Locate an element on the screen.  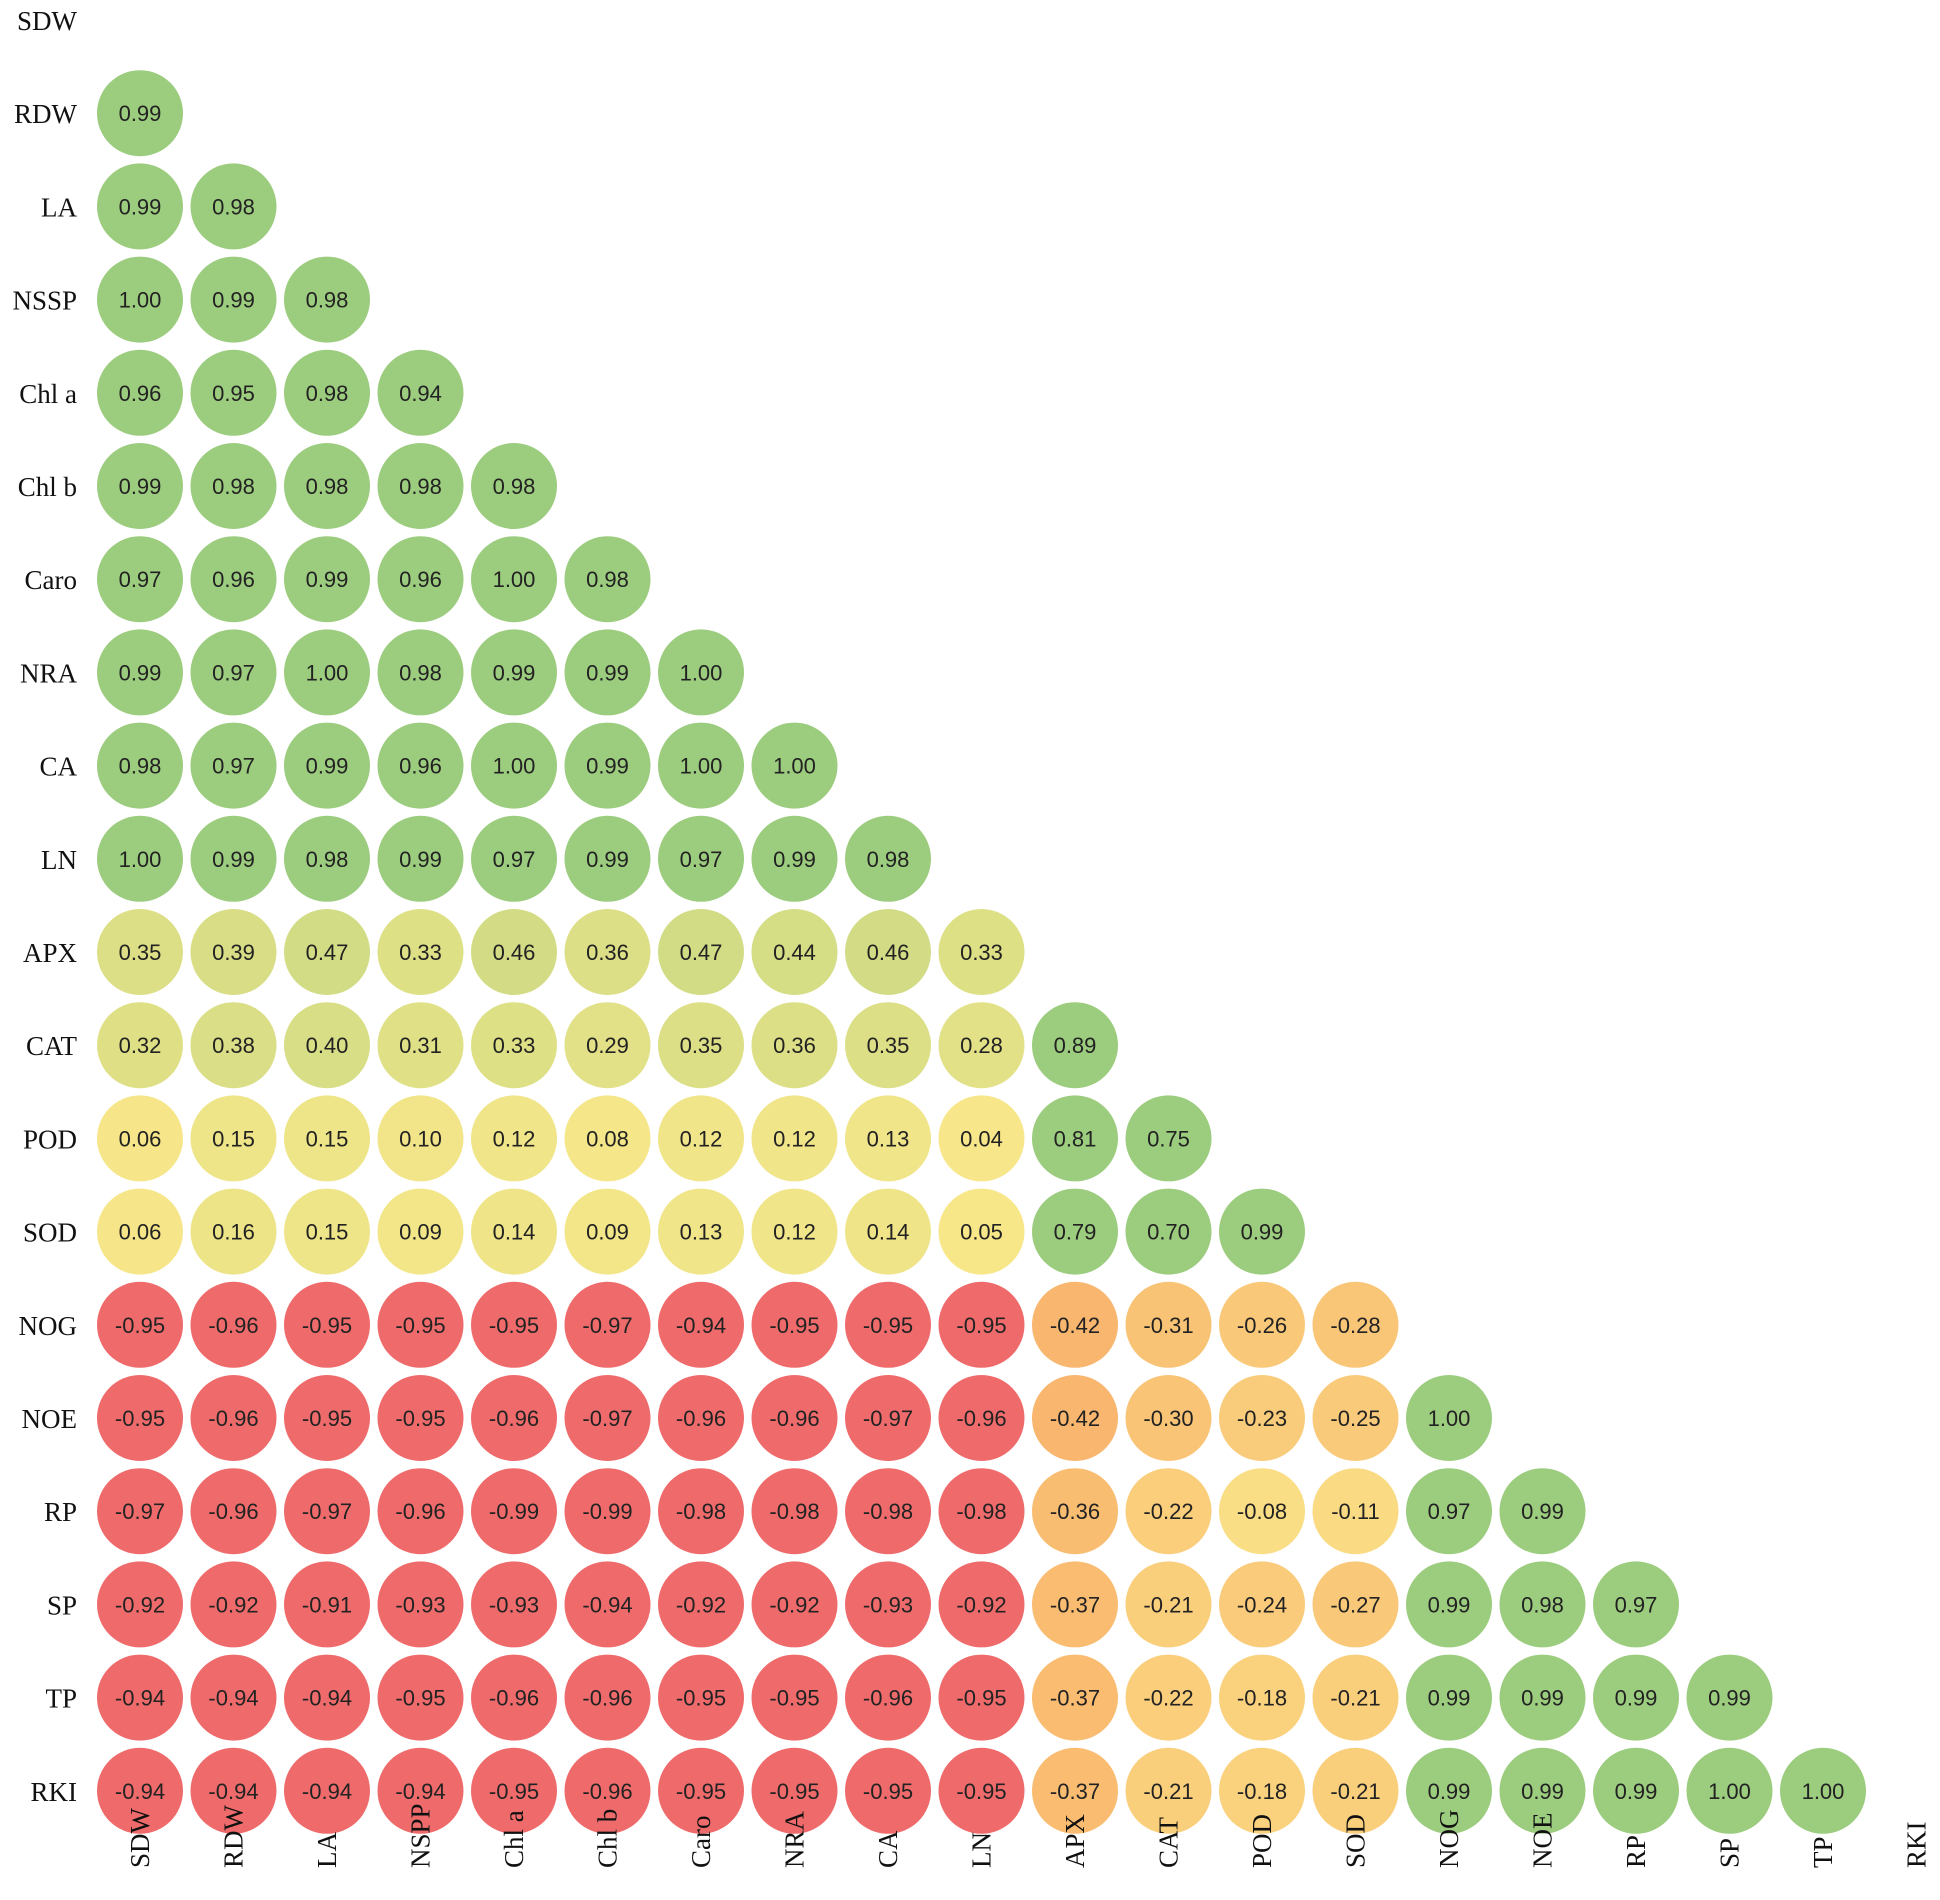
correlation-value: -0.92 is located at coordinates (794, 1604).